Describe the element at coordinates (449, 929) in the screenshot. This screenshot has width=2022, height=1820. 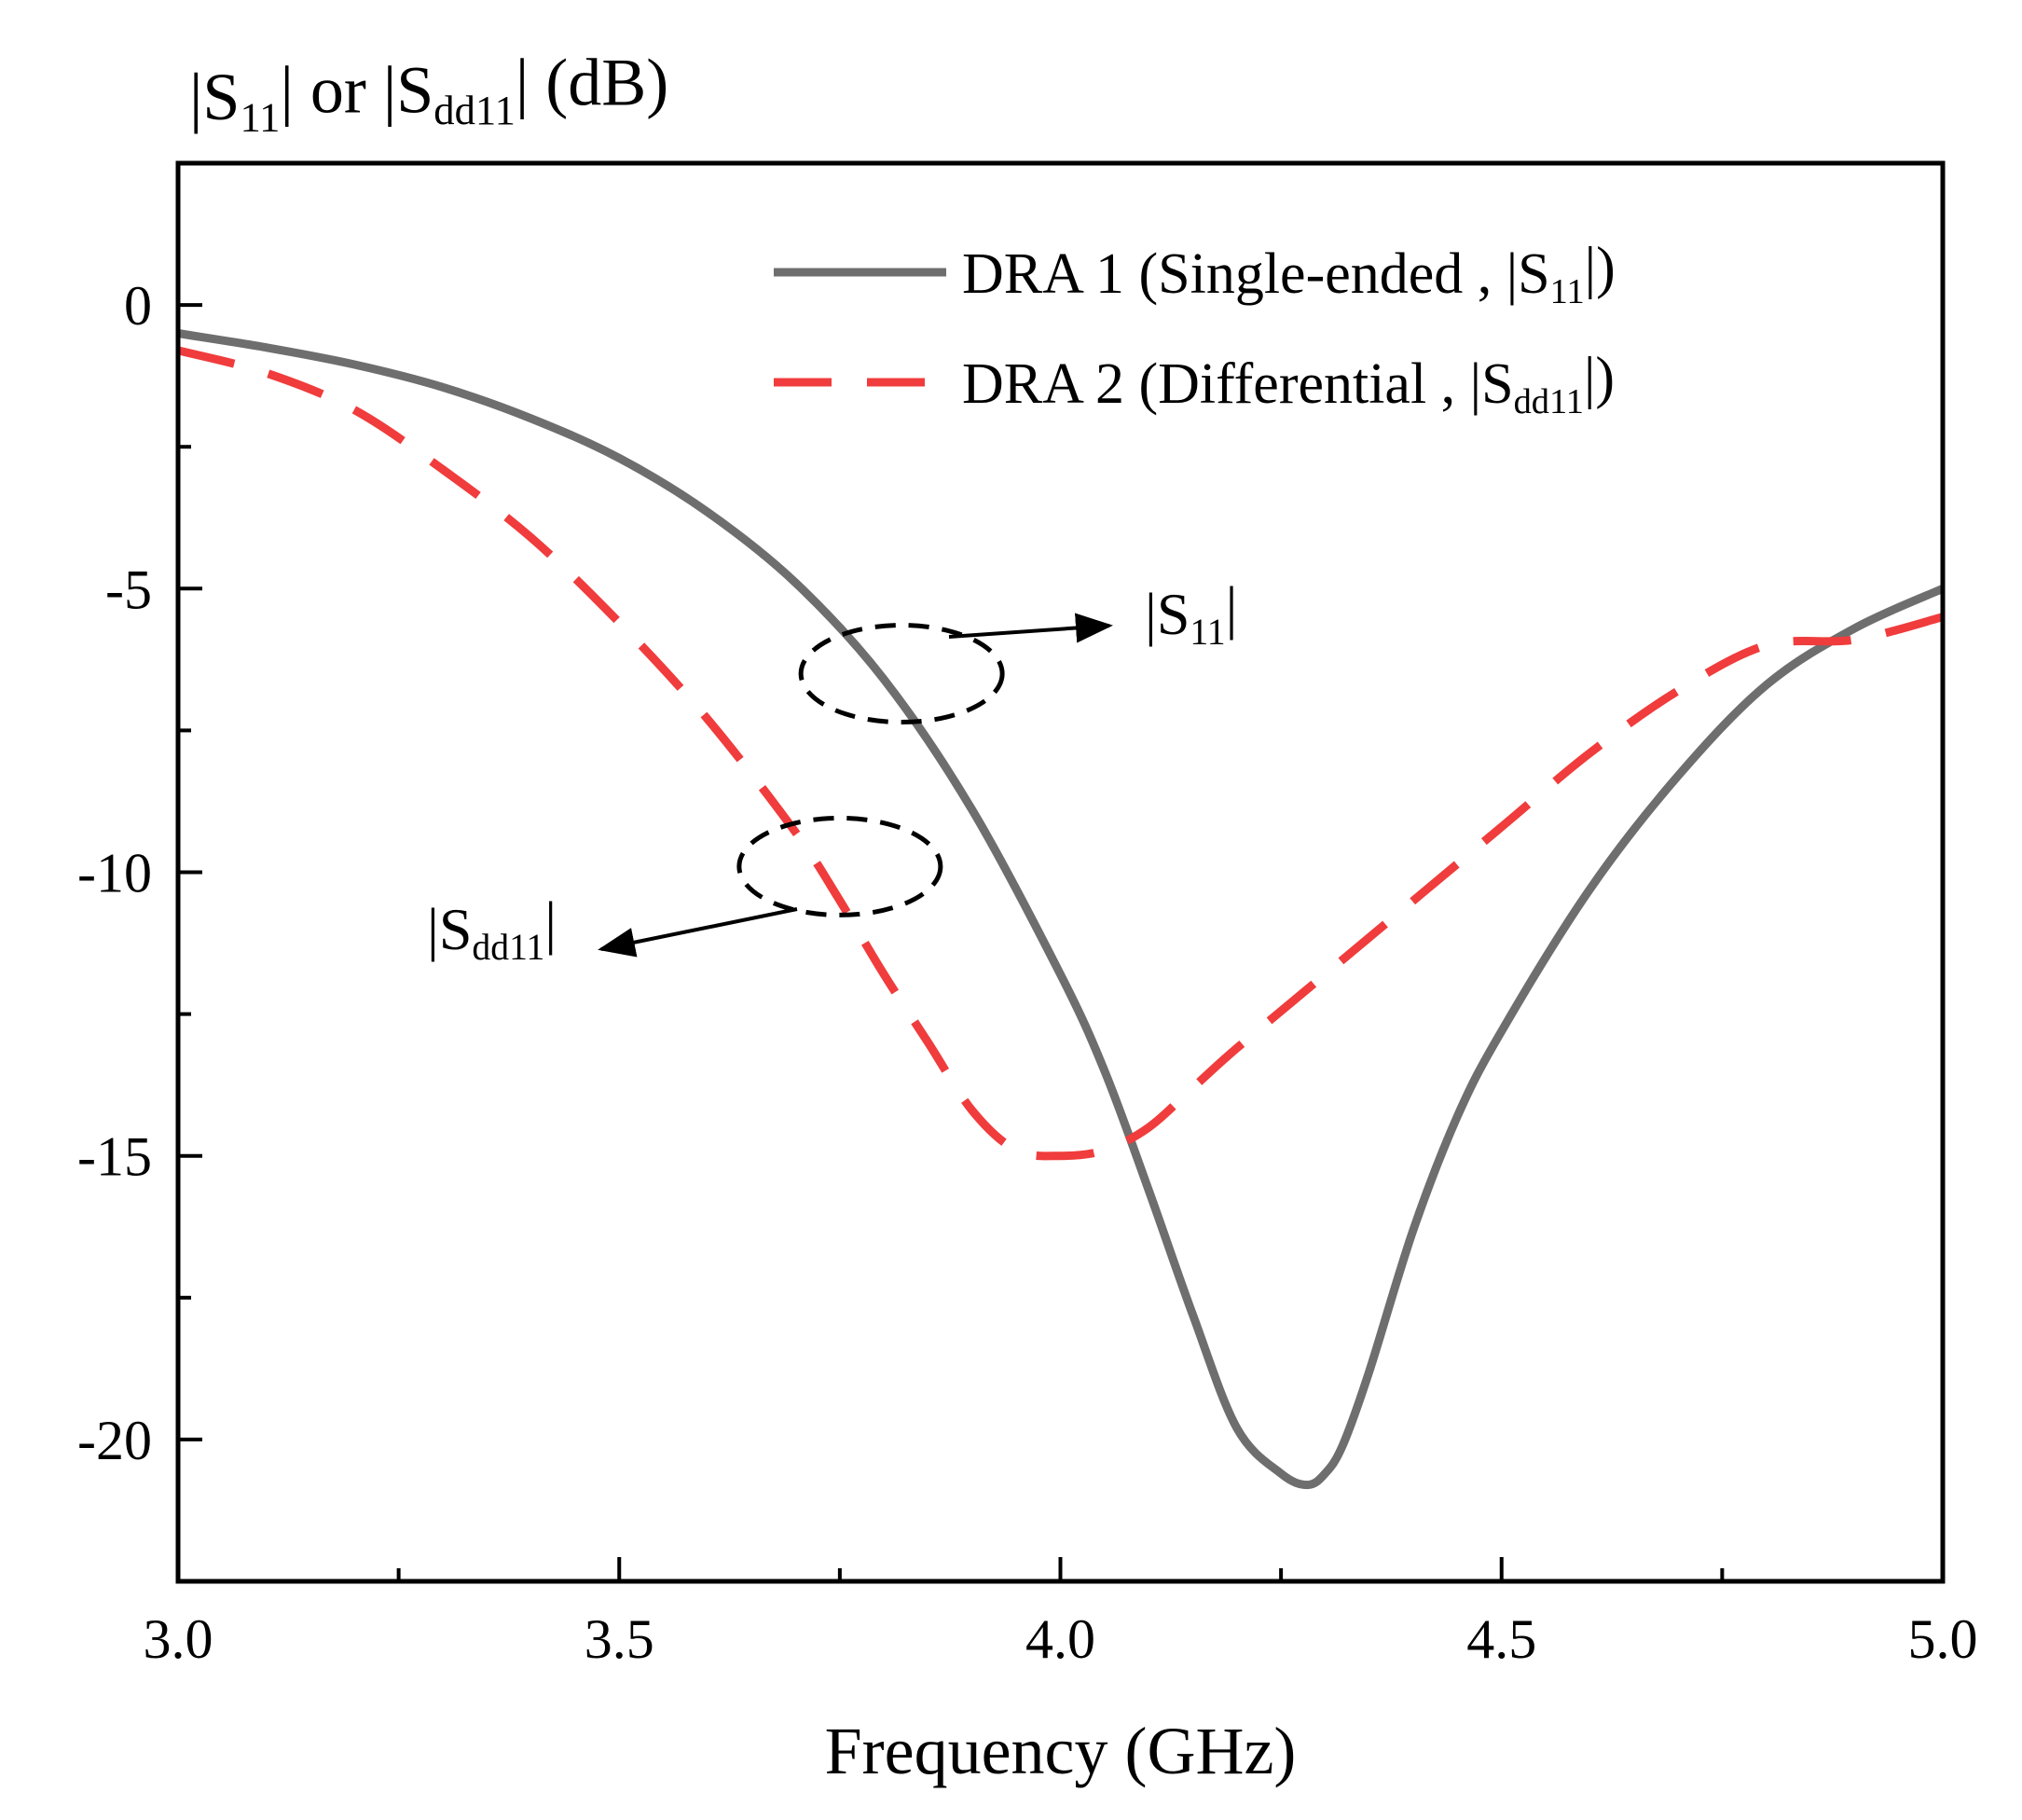
I see `annotation-label-sdd11-part-0: |S` at that location.